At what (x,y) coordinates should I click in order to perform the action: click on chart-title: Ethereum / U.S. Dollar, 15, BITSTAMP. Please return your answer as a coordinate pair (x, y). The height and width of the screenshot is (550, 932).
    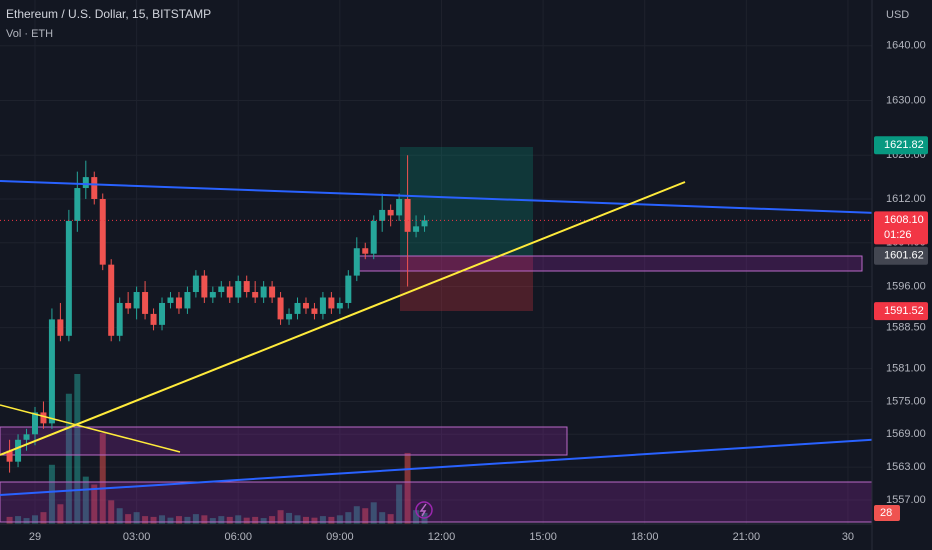
    Looking at the image, I should click on (108, 14).